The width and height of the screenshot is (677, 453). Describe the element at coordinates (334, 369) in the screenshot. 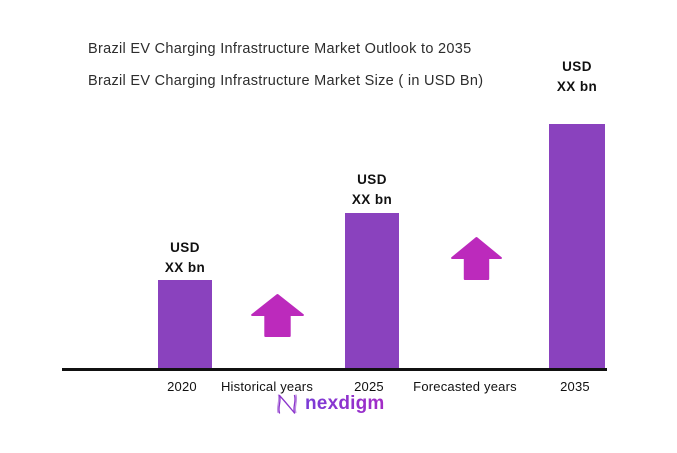

I see `x-axis` at that location.